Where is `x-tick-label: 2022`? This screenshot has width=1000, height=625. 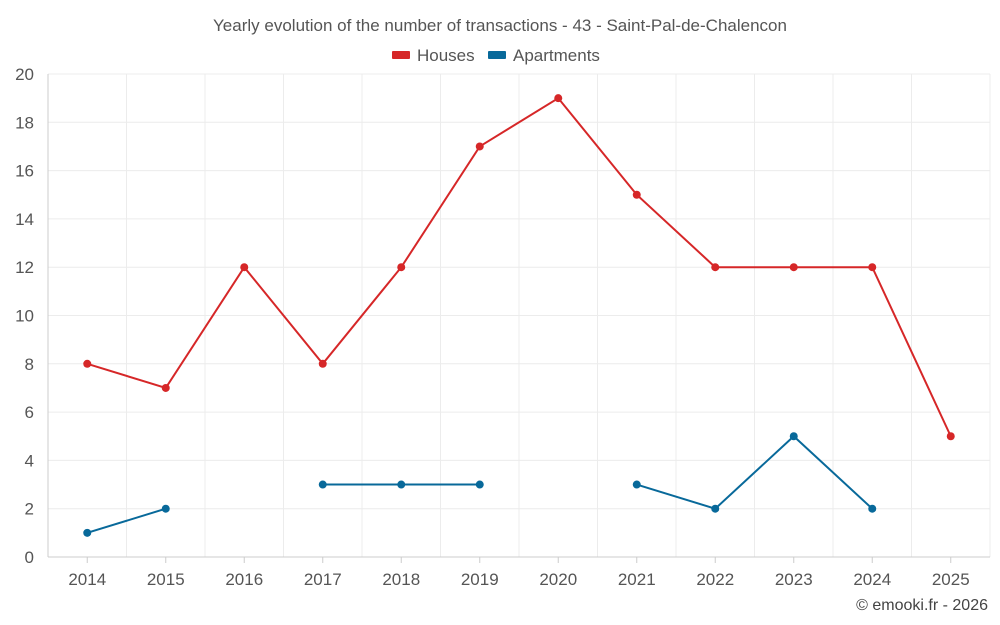
x-tick-label: 2022 is located at coordinates (715, 579).